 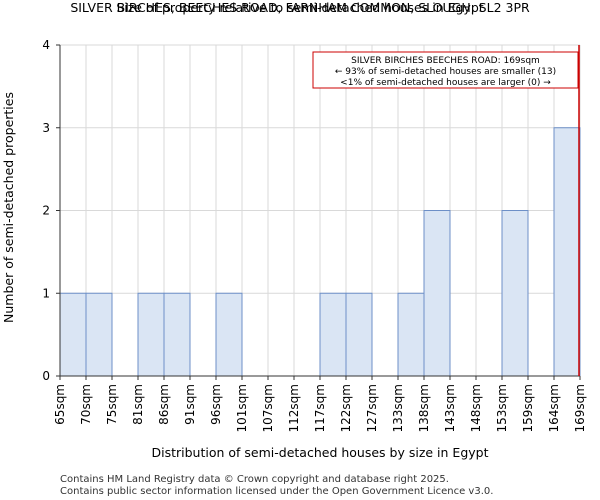 What do you see at coordinates (346, 408) in the screenshot?
I see `x-tick-label: 122sqm` at bounding box center [346, 408].